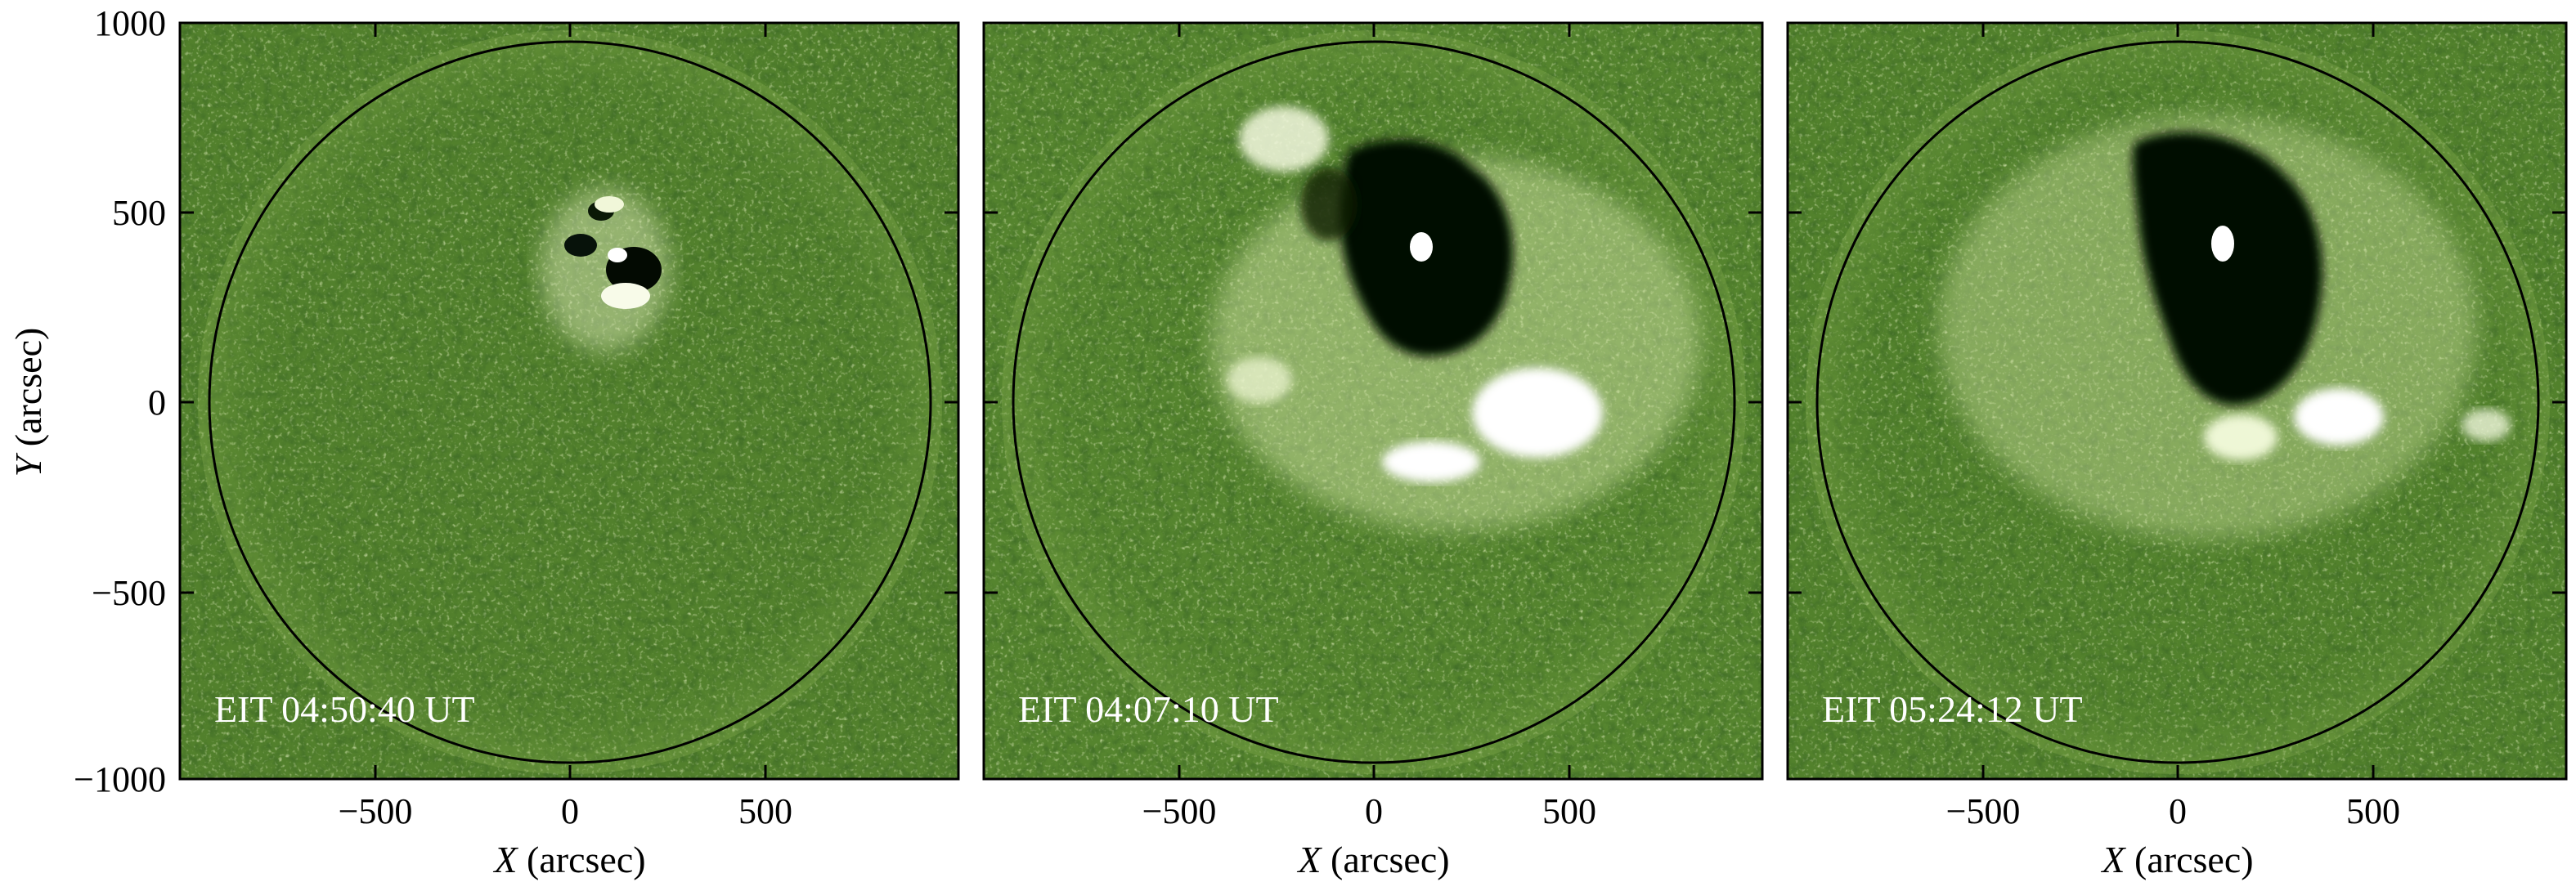  Describe the element at coordinates (344, 709) in the screenshot. I see `timestamp-label-1: EIT 04:50:40 UT` at that location.